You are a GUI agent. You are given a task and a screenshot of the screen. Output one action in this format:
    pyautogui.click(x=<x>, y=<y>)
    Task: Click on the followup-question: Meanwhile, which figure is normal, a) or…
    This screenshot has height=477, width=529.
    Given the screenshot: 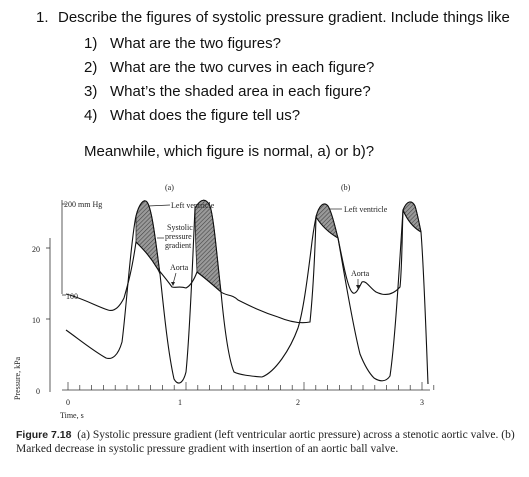 What is the action you would take?
    pyautogui.click(x=229, y=151)
    